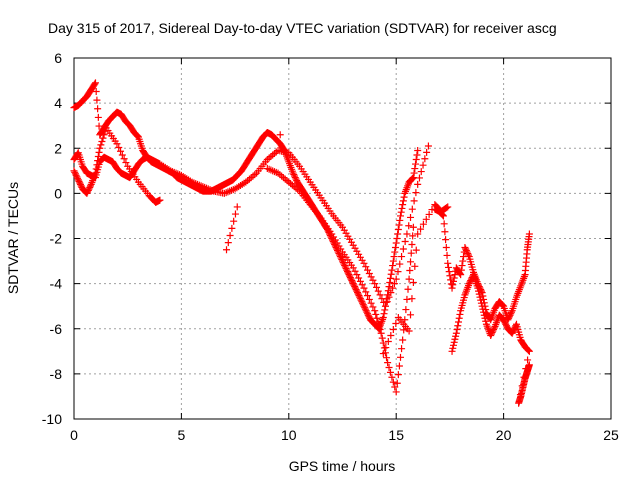 The width and height of the screenshot is (640, 480). What do you see at coordinates (611, 435) in the screenshot?
I see `x-tick-label: 25` at bounding box center [611, 435].